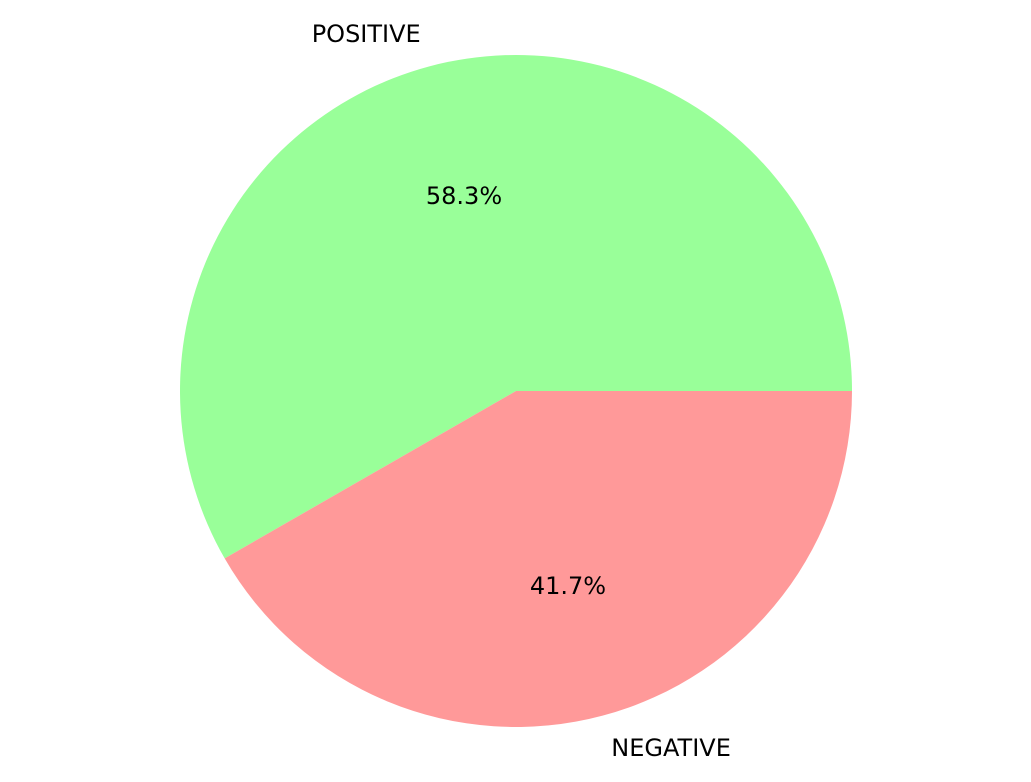 The height and width of the screenshot is (782, 1031). I want to click on slice-label-positive: POSITIVE, so click(366, 34).